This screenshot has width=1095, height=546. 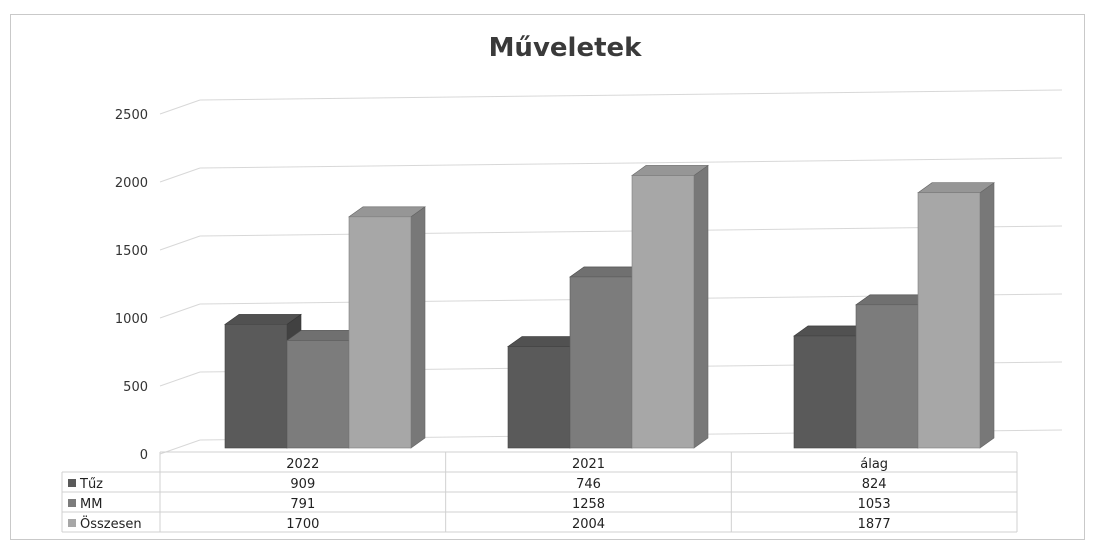 What do you see at coordinates (302, 464) in the screenshot?
I see `x-tick-label: 2022` at bounding box center [302, 464].